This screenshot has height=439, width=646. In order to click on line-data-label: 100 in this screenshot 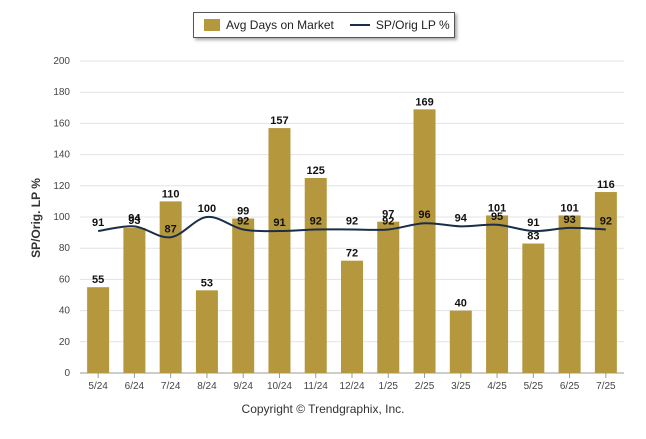, I will do `click(207, 209)`.